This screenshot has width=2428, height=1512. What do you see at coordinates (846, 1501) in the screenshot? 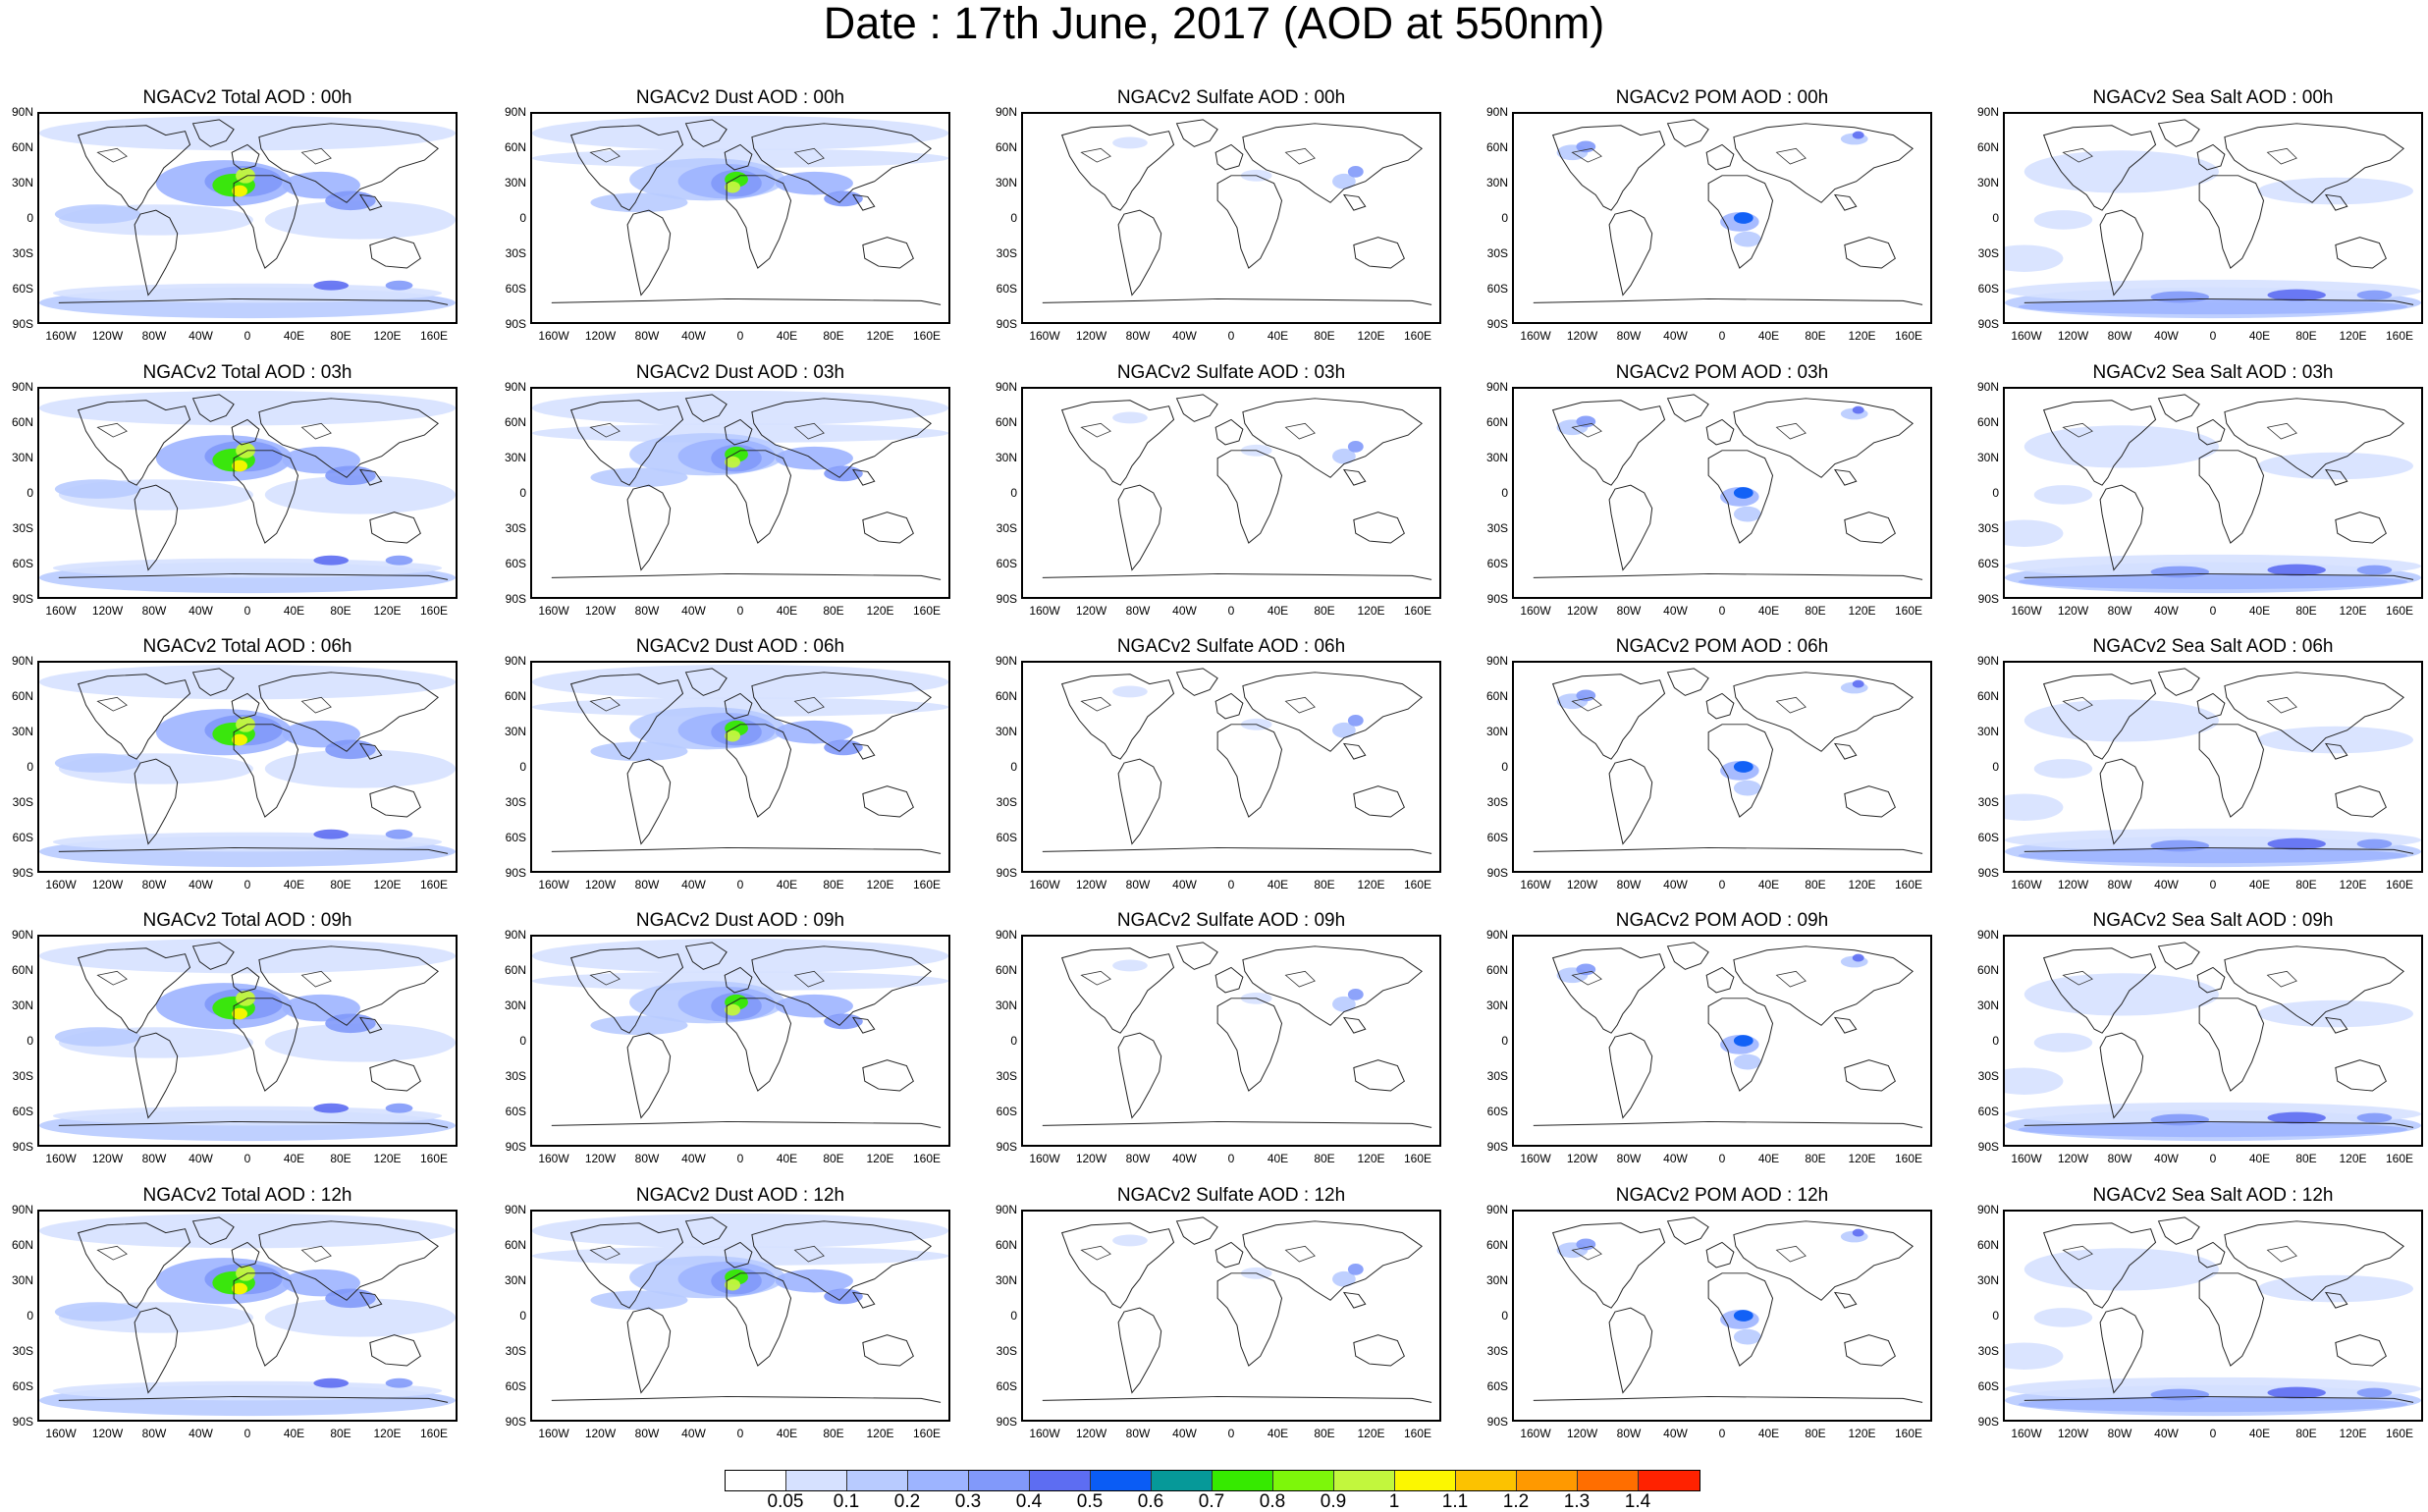
I see `colorbar-label: 0.1` at bounding box center [846, 1501].